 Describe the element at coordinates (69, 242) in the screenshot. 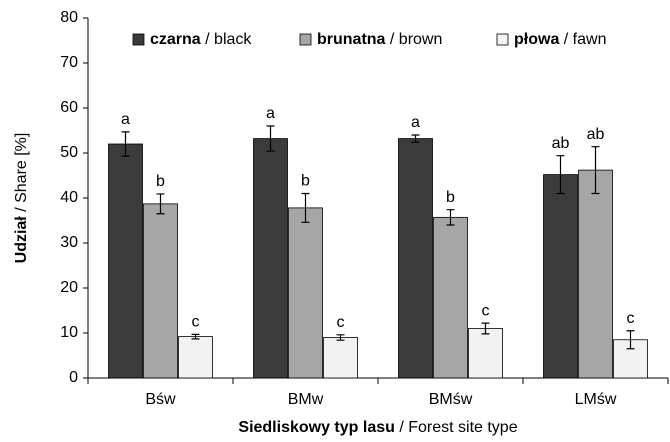

I see `y-tick-label: 30` at that location.